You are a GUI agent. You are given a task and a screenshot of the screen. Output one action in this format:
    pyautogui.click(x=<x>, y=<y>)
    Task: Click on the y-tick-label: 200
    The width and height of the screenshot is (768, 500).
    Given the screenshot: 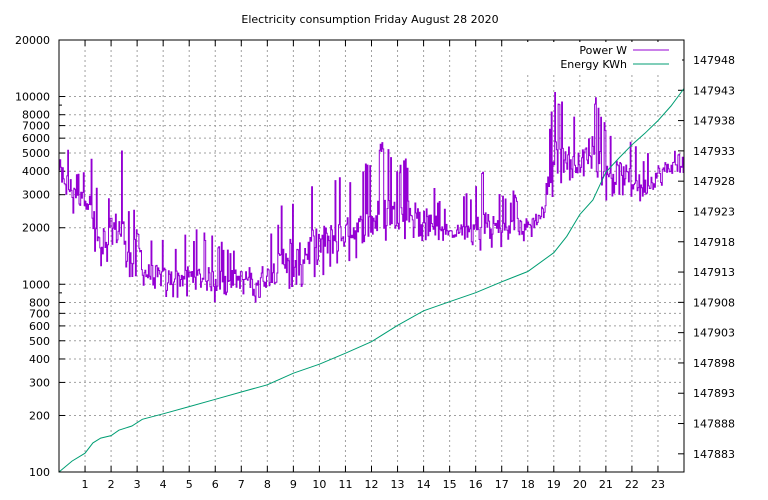 What is the action you would take?
    pyautogui.click(x=39, y=415)
    